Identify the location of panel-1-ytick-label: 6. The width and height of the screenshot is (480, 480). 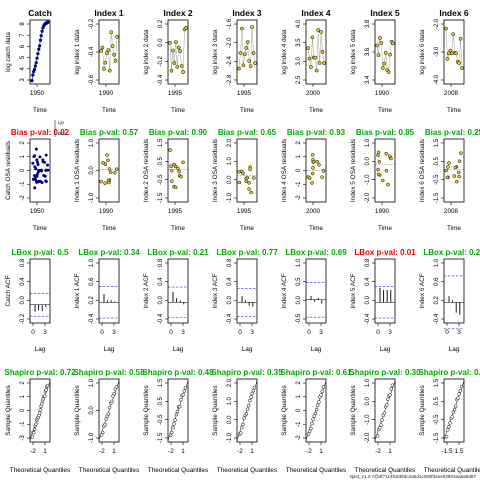
(23, 46).